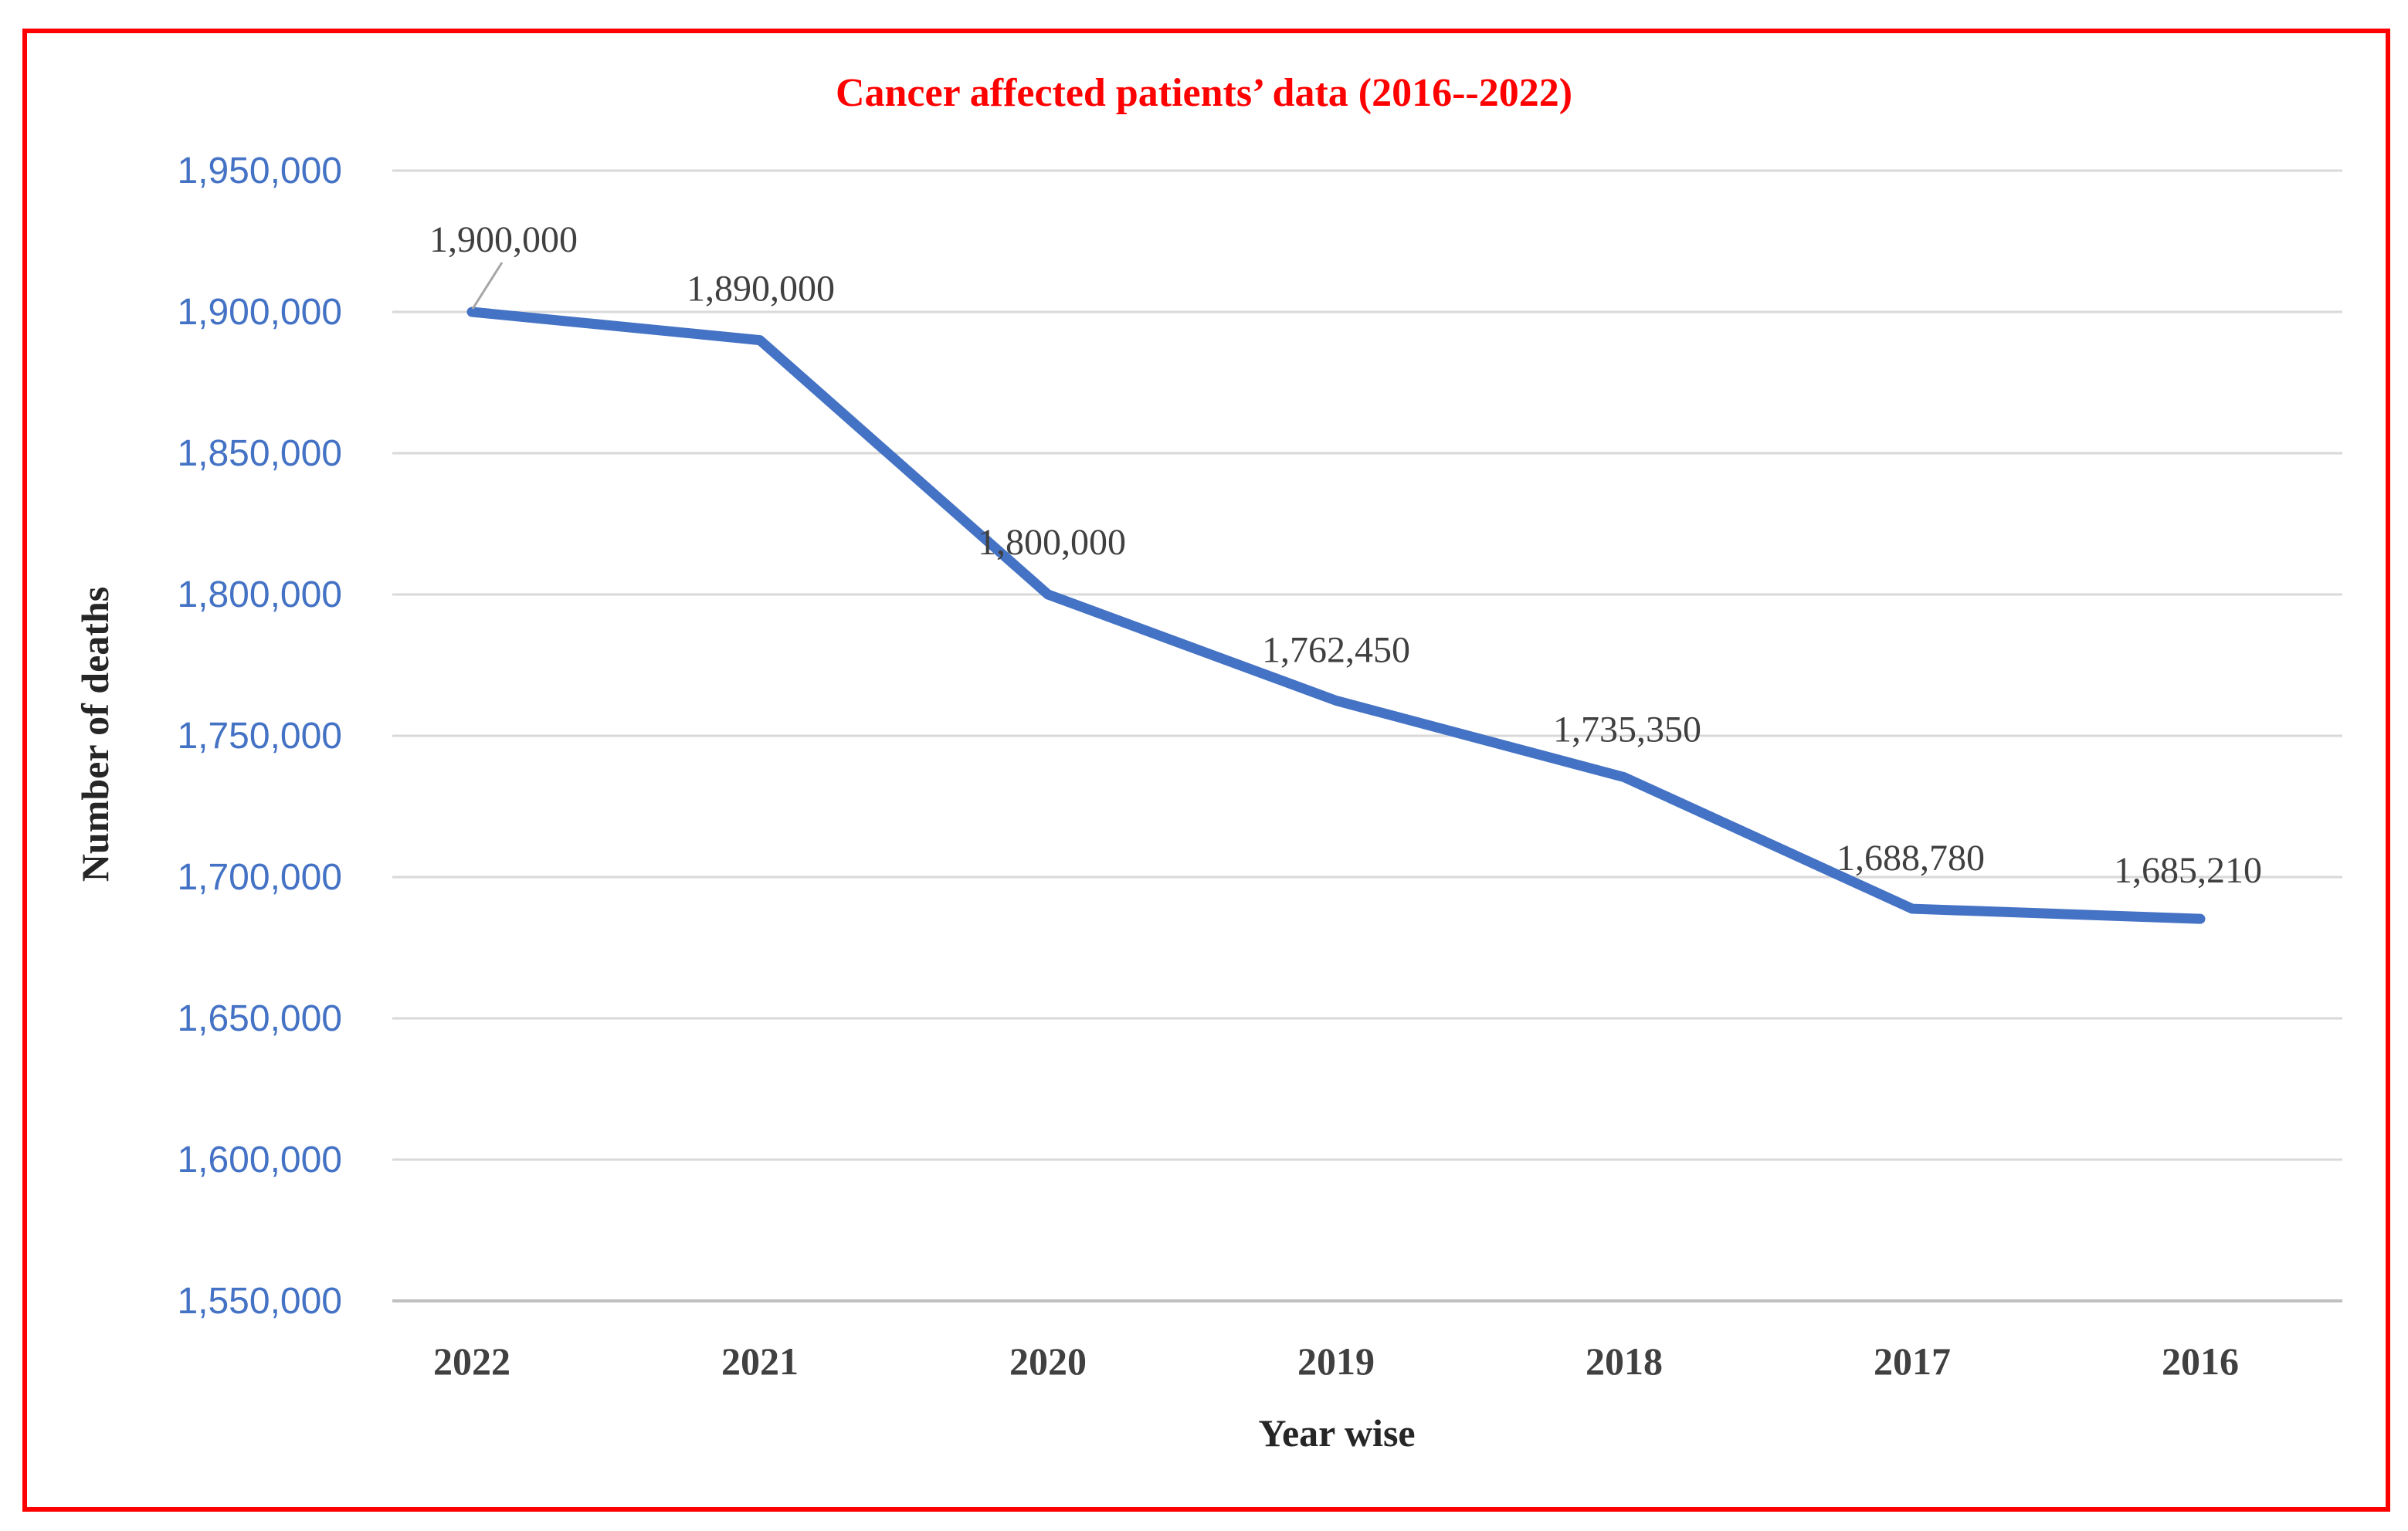 The width and height of the screenshot is (2408, 1531). Describe the element at coordinates (2200, 1361) in the screenshot. I see `x-tick-label: 2016` at that location.